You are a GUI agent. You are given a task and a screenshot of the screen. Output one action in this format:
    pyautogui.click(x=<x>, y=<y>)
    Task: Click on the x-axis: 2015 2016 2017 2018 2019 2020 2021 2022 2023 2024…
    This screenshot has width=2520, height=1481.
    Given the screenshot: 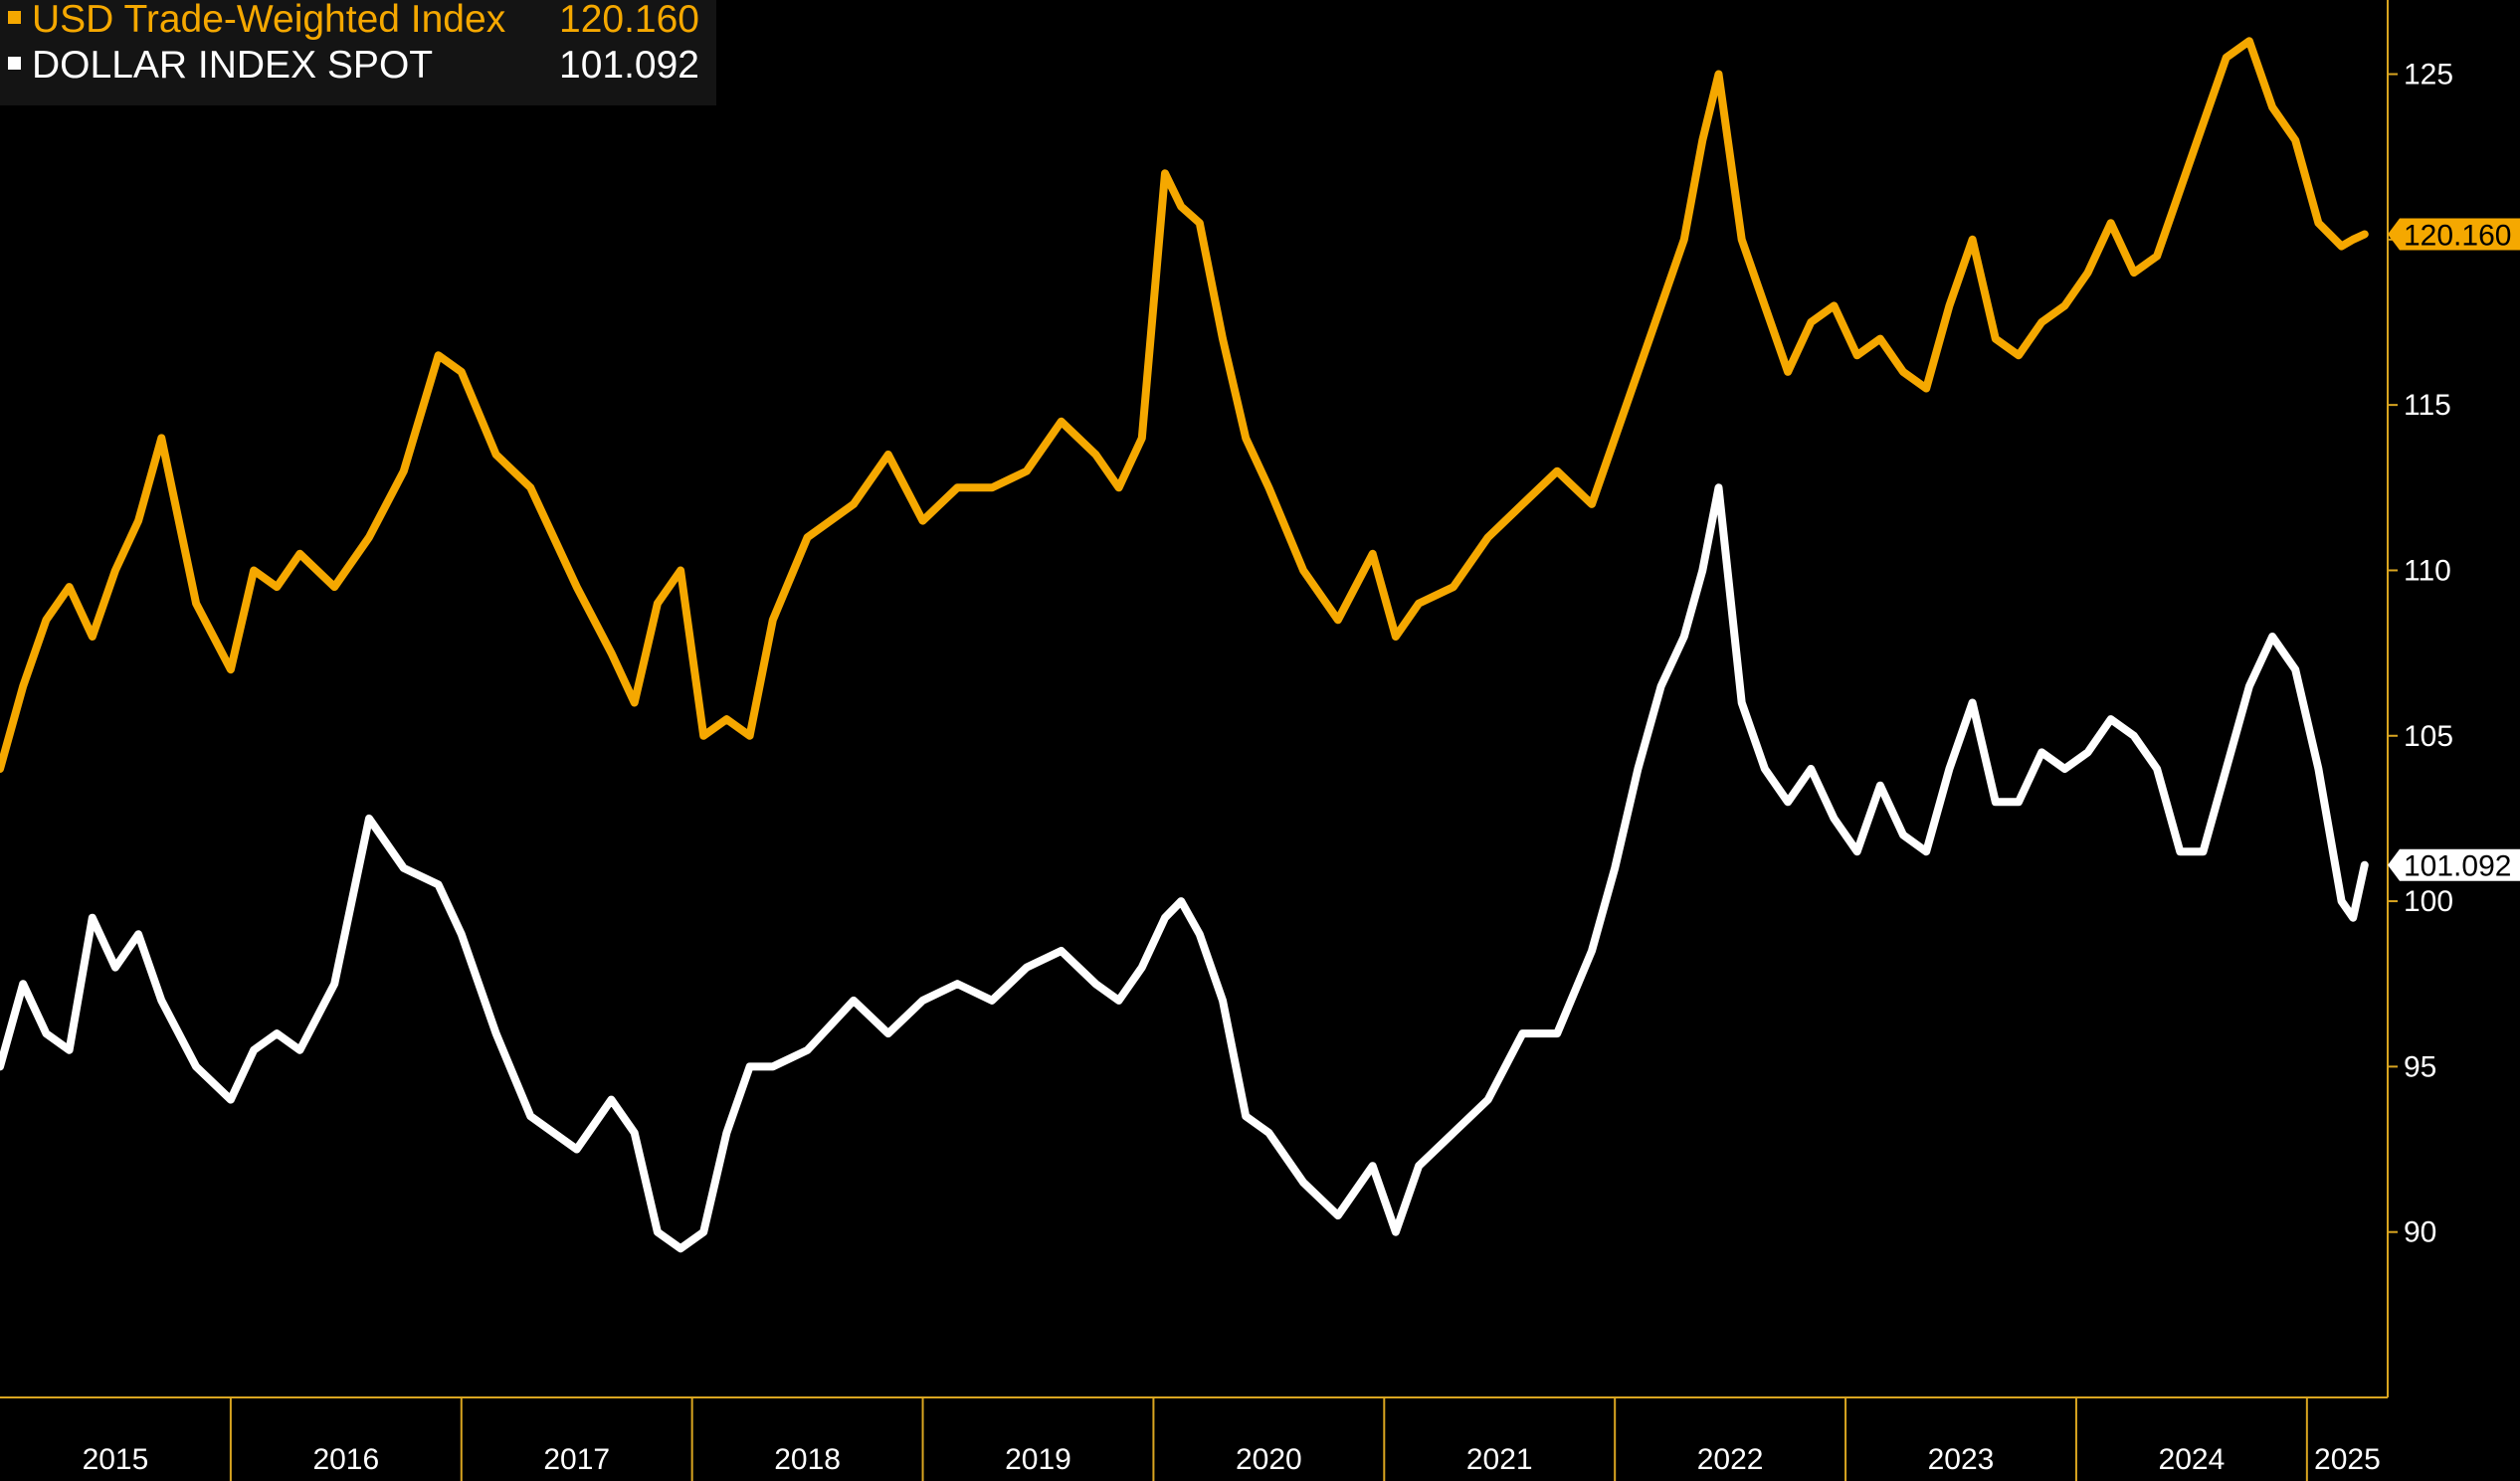 What is the action you would take?
    pyautogui.click(x=1194, y=1438)
    